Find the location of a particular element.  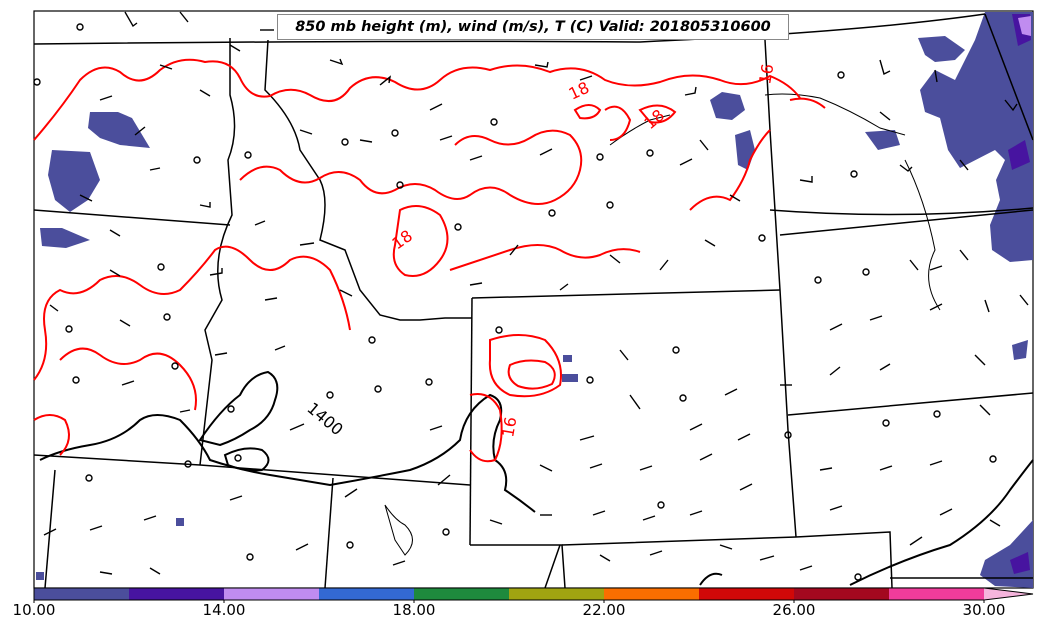

colorbar-label-14: 14.00 is located at coordinates (224, 610).